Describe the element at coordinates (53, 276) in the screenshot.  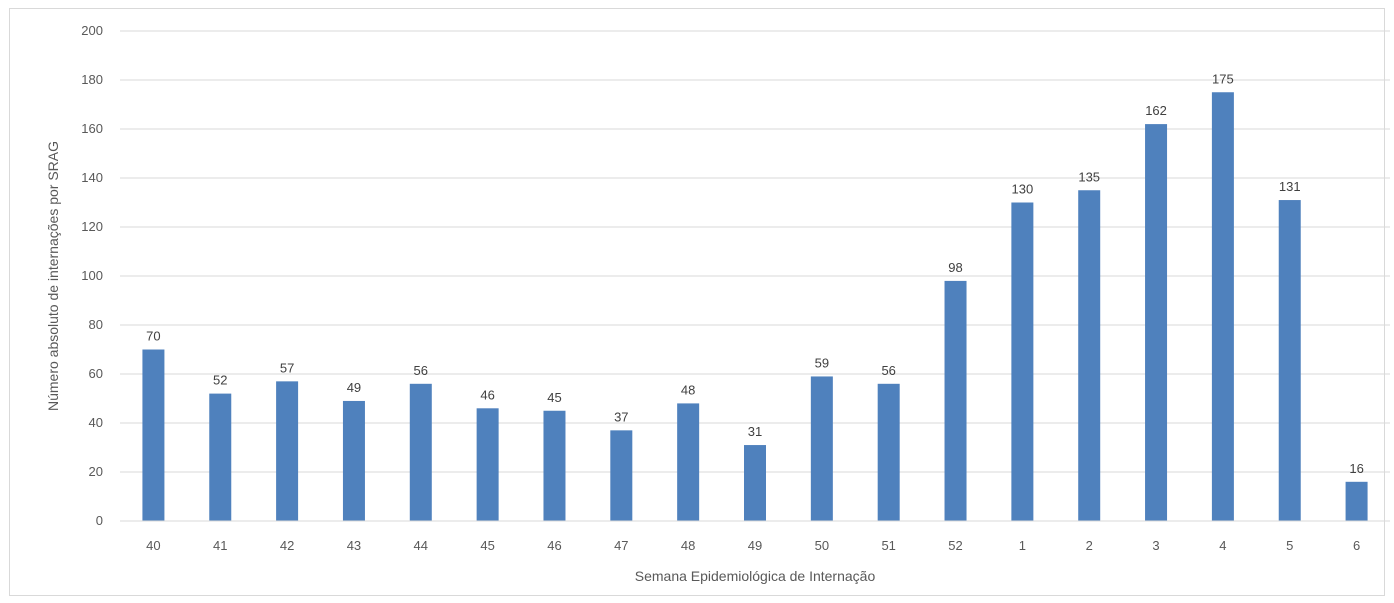
I see `y-axis-title: Número absoluto de internações por SRAG` at that location.